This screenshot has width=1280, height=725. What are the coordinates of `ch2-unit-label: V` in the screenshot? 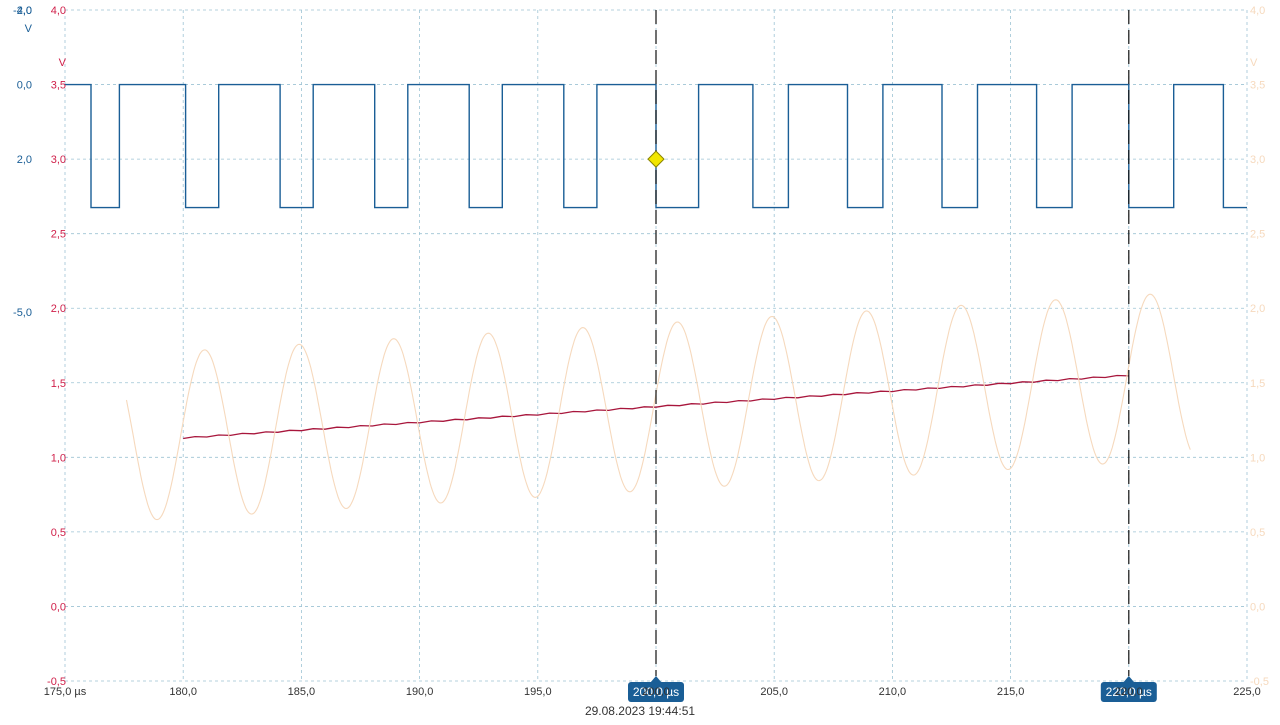 It's located at (63, 63).